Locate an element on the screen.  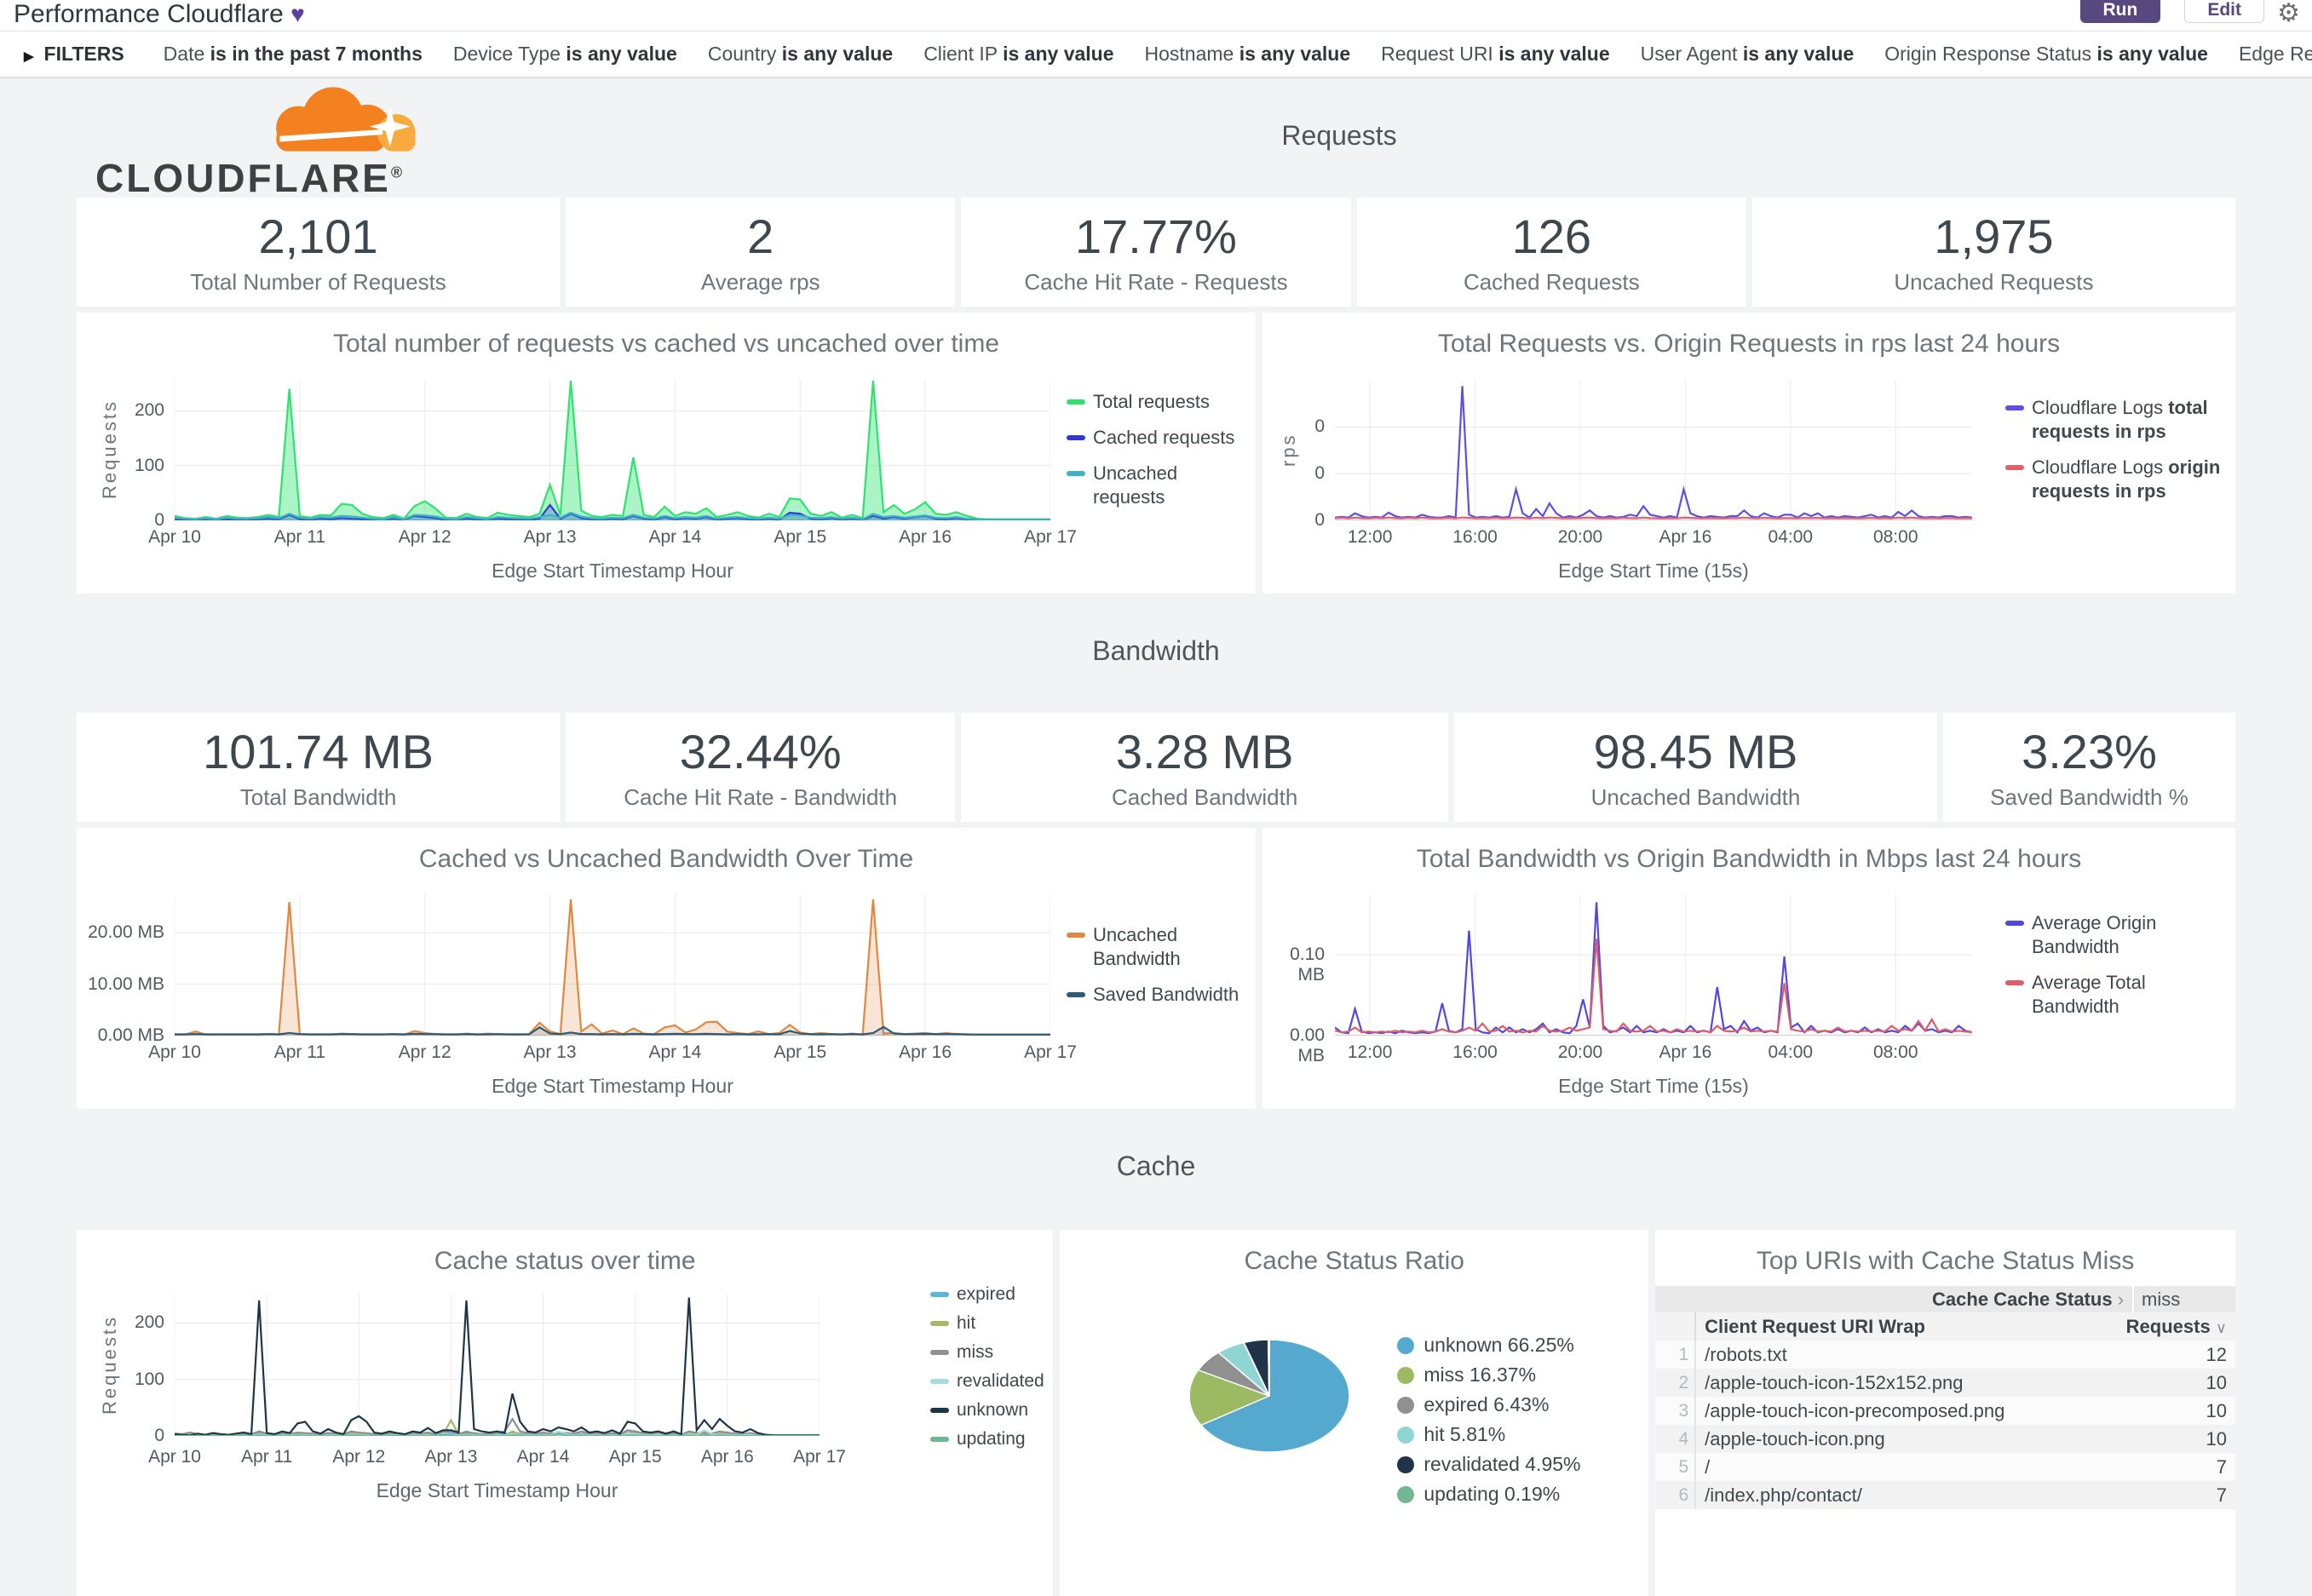
uri-cell: /apple-touch-icon-precomposed.png is located at coordinates (1855, 1410).